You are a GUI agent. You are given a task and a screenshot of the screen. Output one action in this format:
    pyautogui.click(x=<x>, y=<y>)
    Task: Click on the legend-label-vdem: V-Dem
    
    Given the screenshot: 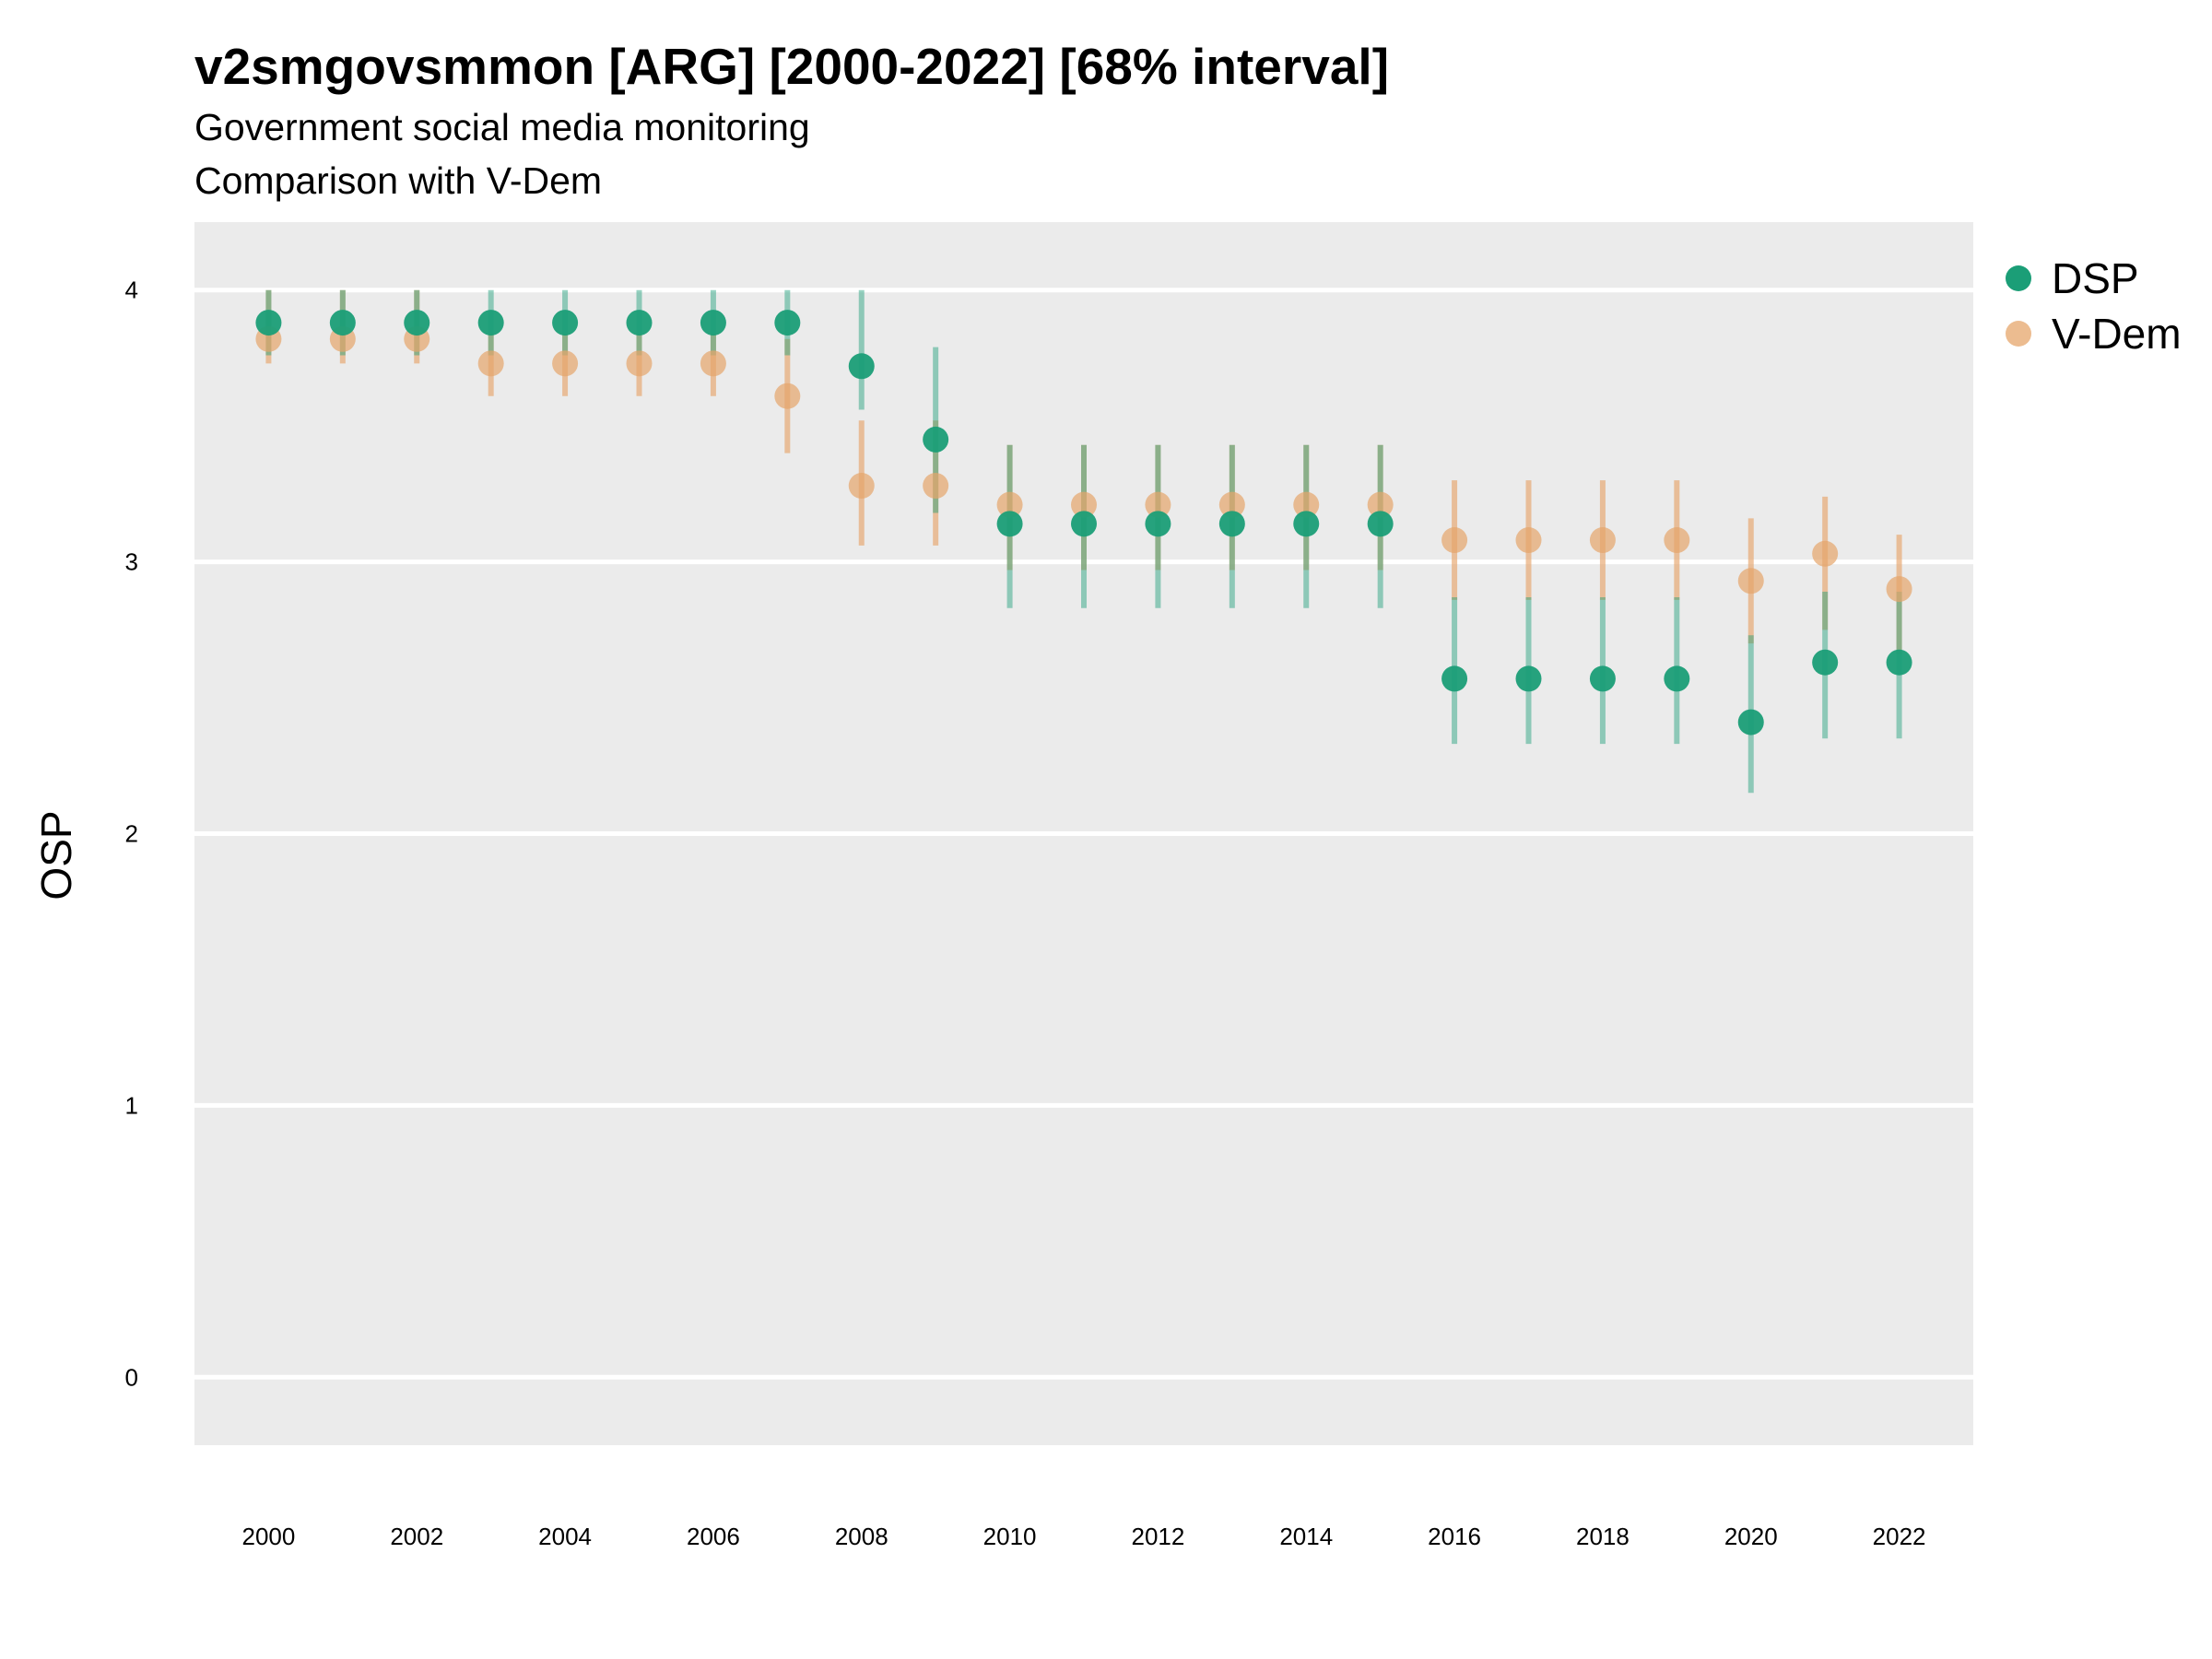 What is the action you would take?
    pyautogui.click(x=2117, y=334)
    